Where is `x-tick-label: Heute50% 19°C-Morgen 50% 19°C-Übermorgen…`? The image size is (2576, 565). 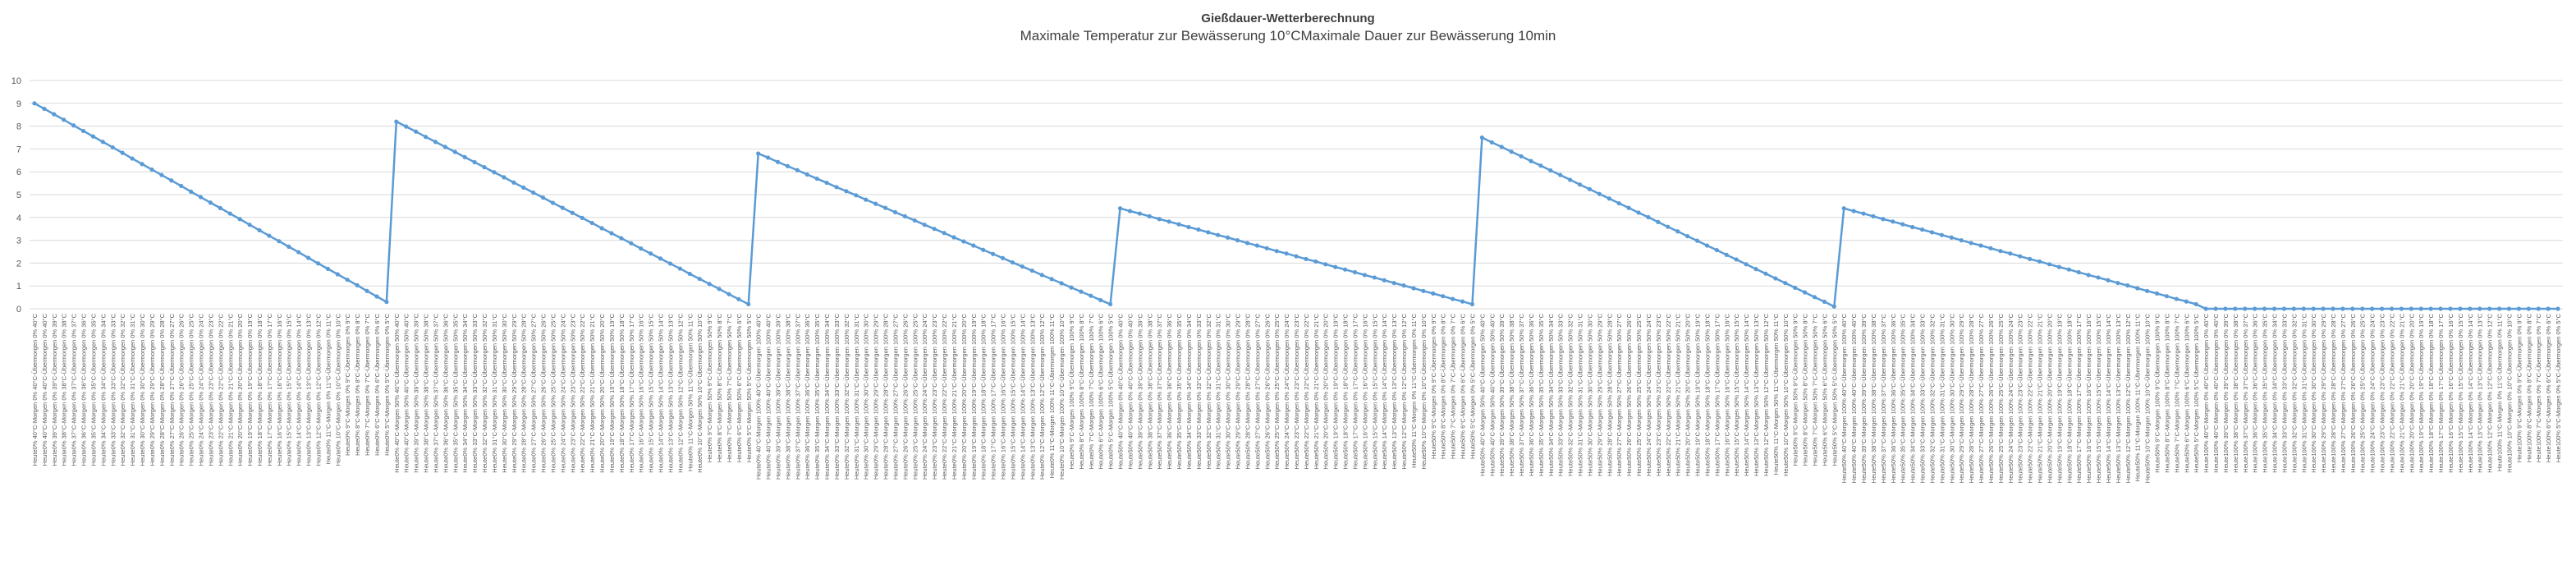
x-tick-label: Heute50% 19°C-Morgen 50% 19°C-Übermorgen… is located at coordinates (1698, 394).